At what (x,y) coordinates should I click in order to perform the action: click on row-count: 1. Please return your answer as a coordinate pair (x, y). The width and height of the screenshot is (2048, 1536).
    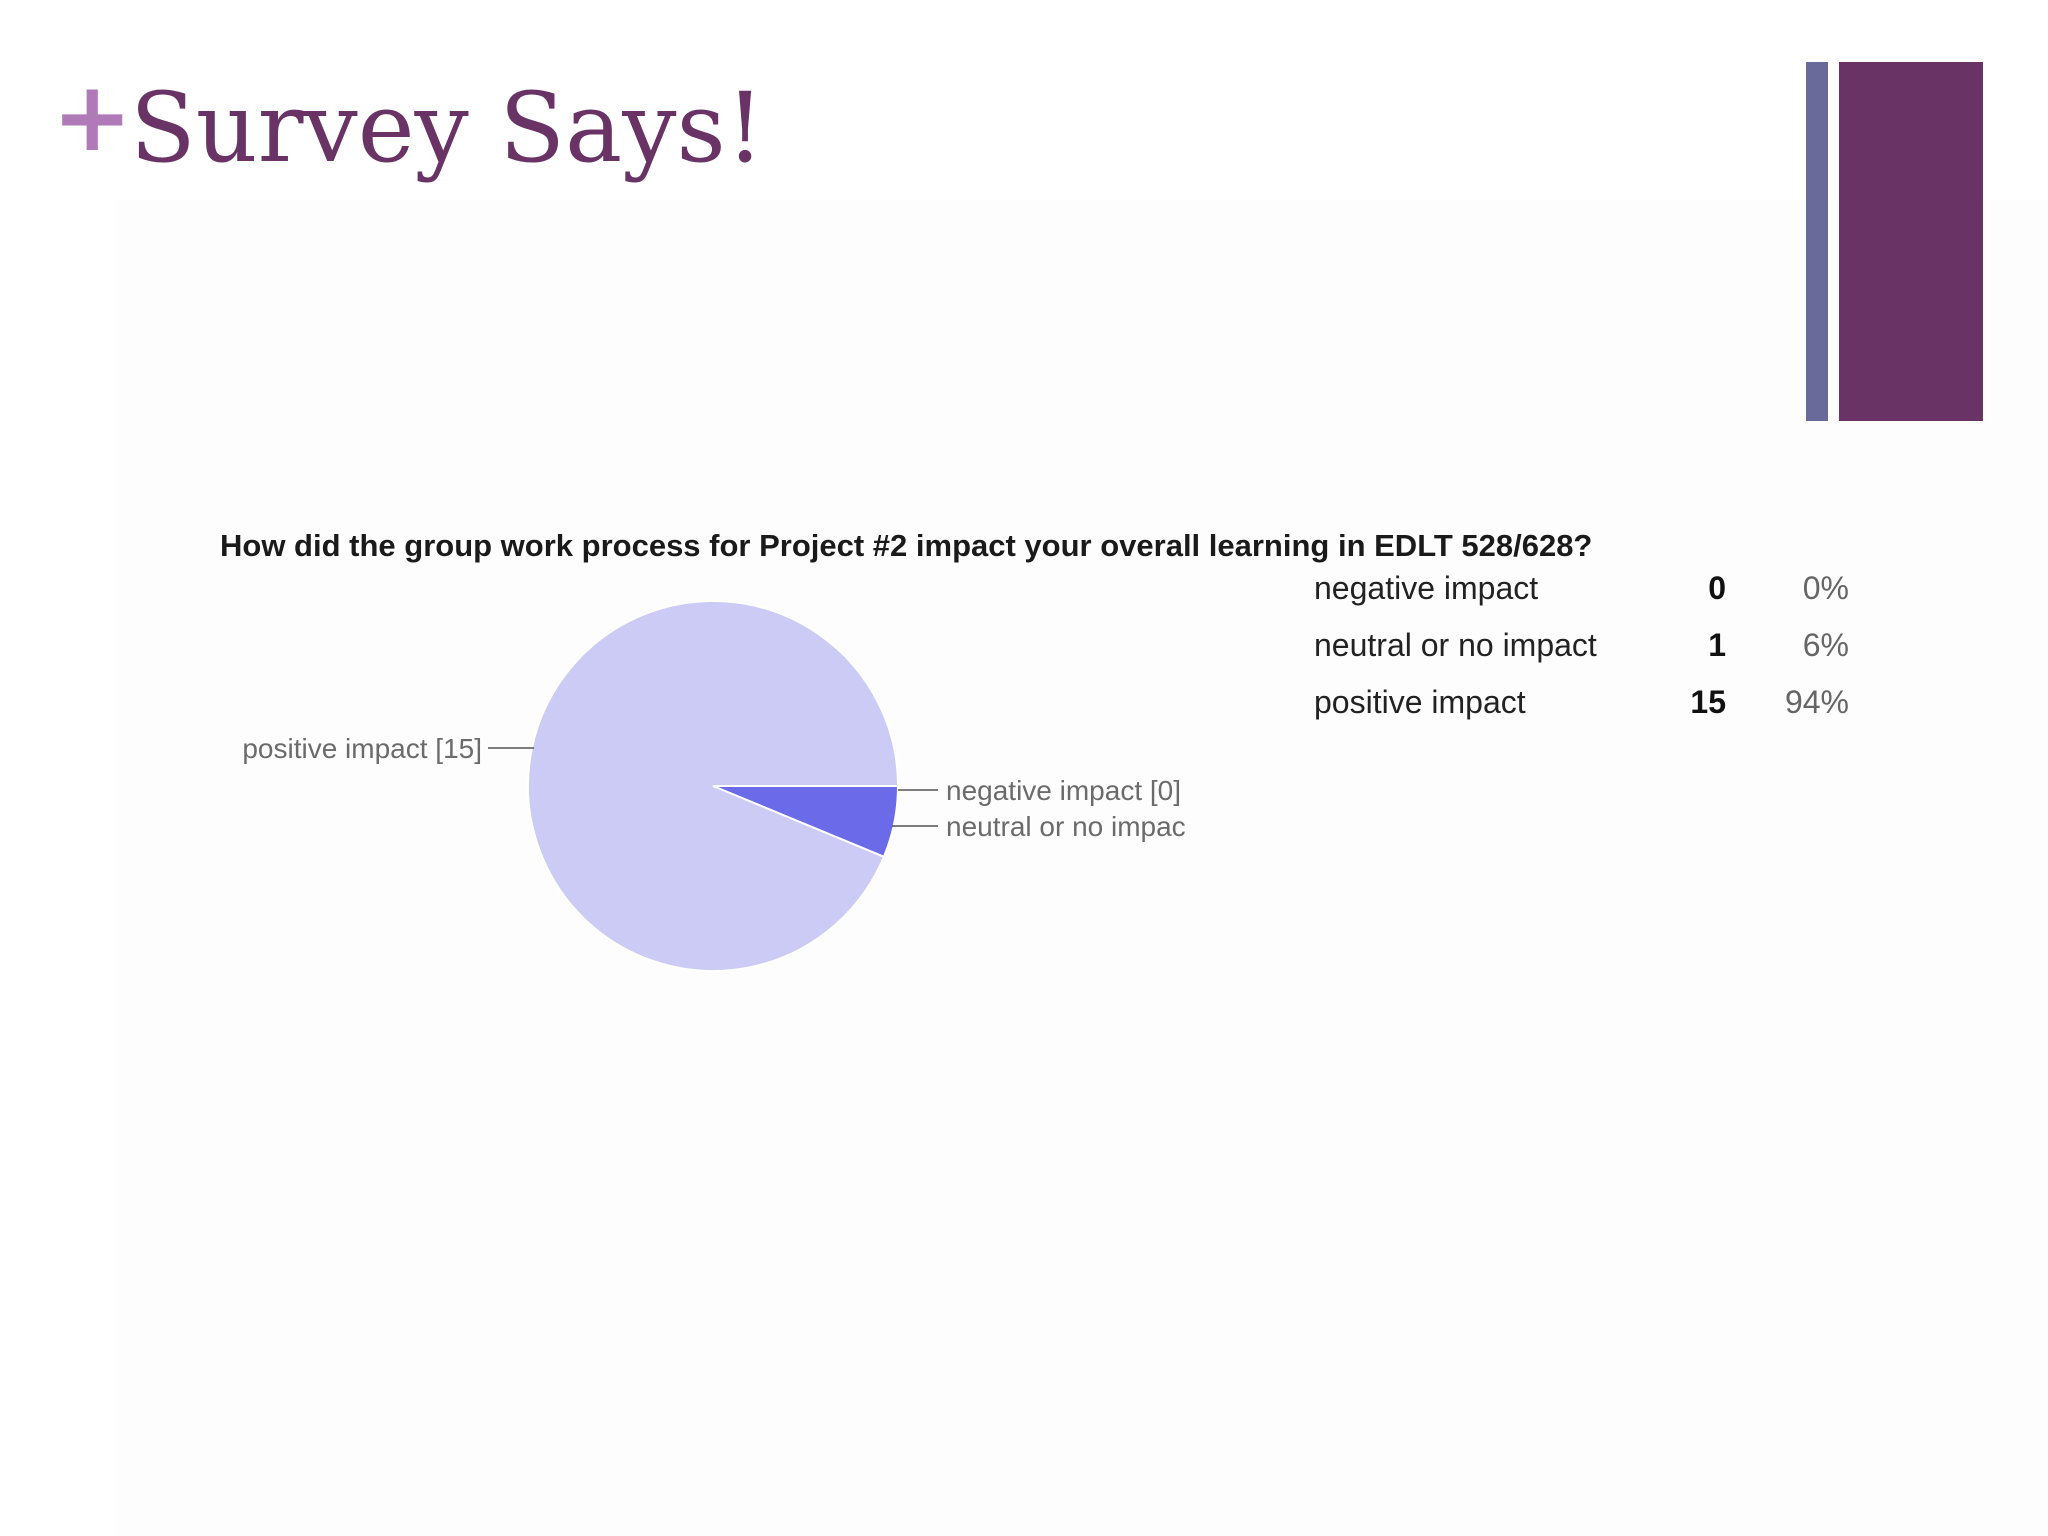
    Looking at the image, I should click on (1717, 645).